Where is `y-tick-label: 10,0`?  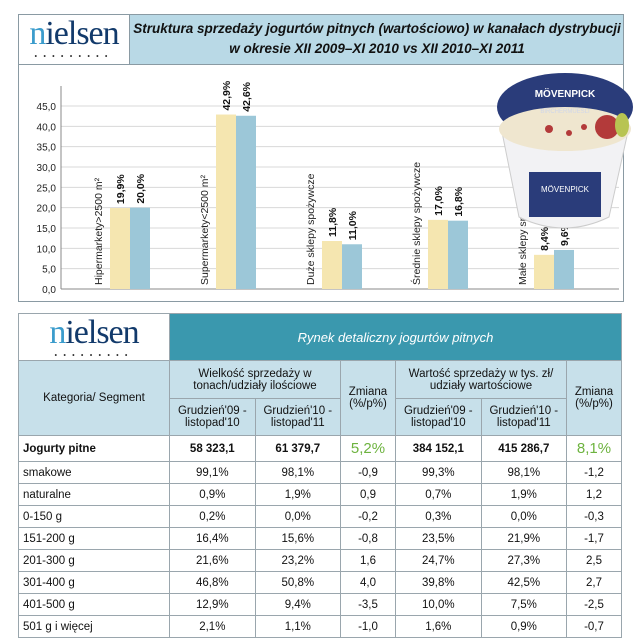 y-tick-label: 10,0 is located at coordinates (47, 249).